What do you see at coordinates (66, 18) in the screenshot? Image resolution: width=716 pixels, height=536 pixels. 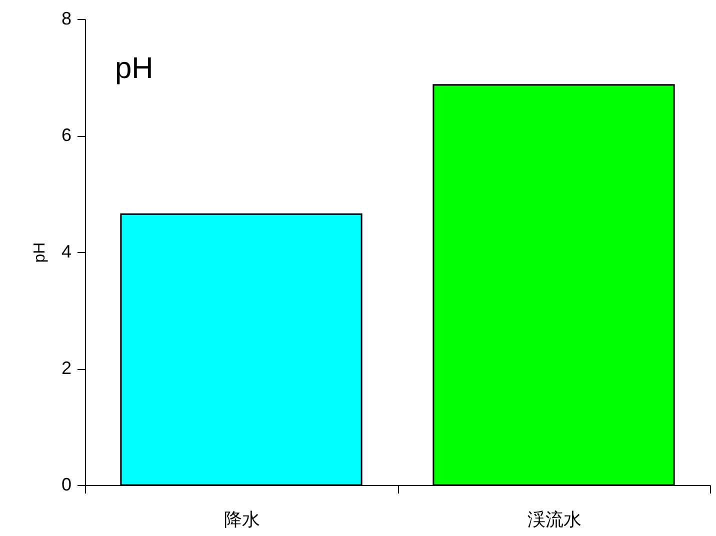 I see `y-tick-label: 8` at bounding box center [66, 18].